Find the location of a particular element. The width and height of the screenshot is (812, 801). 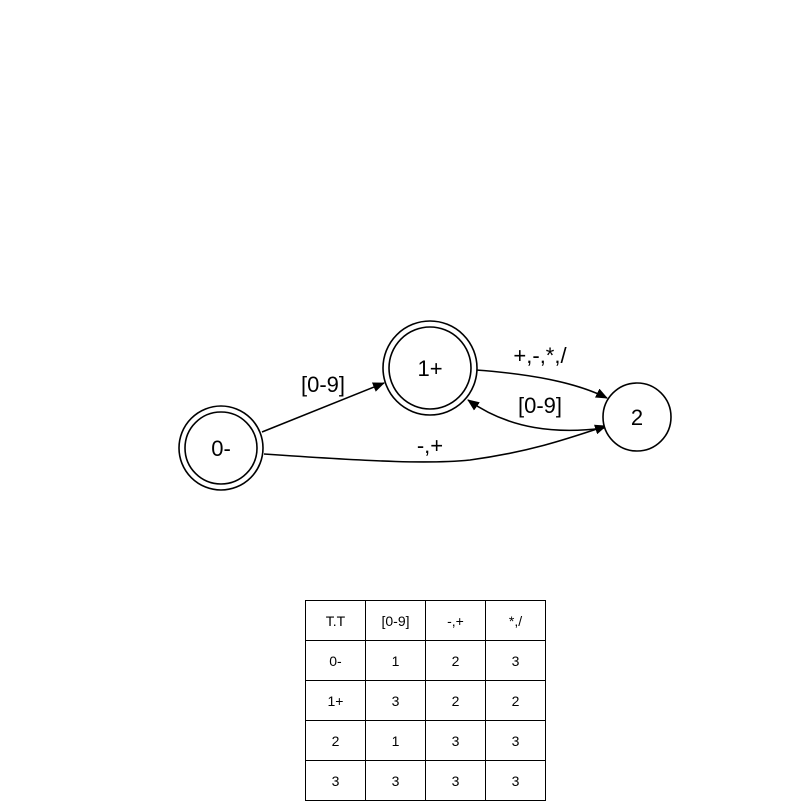

table-cell: 0- is located at coordinates (335, 660).